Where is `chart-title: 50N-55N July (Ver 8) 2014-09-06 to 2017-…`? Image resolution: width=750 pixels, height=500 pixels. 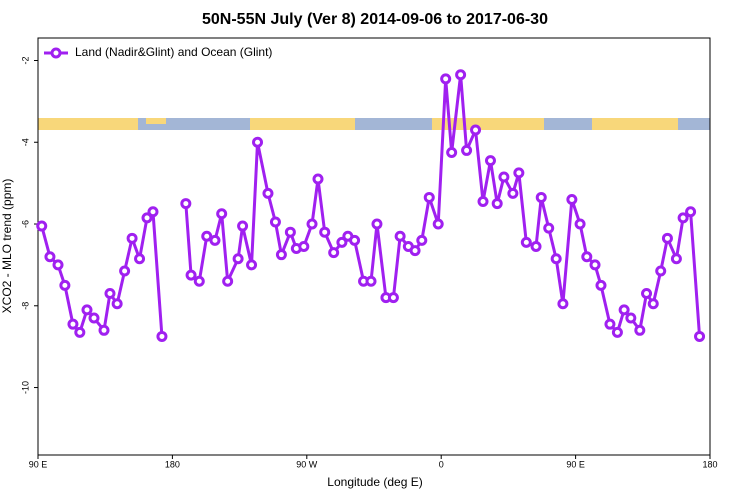 chart-title: 50N-55N July (Ver 8) 2014-09-06 to 2017-… is located at coordinates (375, 19).